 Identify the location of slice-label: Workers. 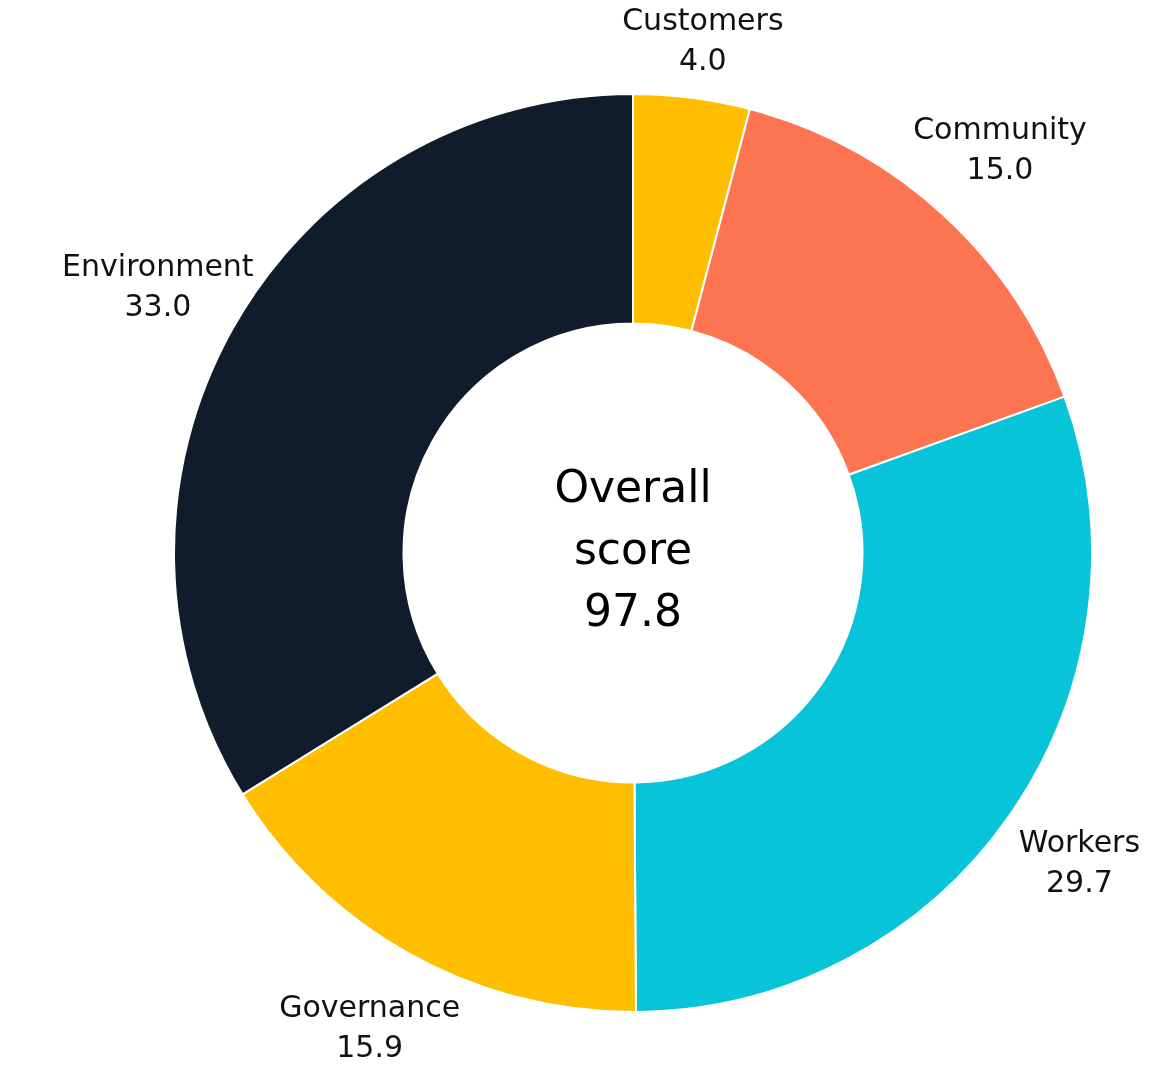
(1079, 841).